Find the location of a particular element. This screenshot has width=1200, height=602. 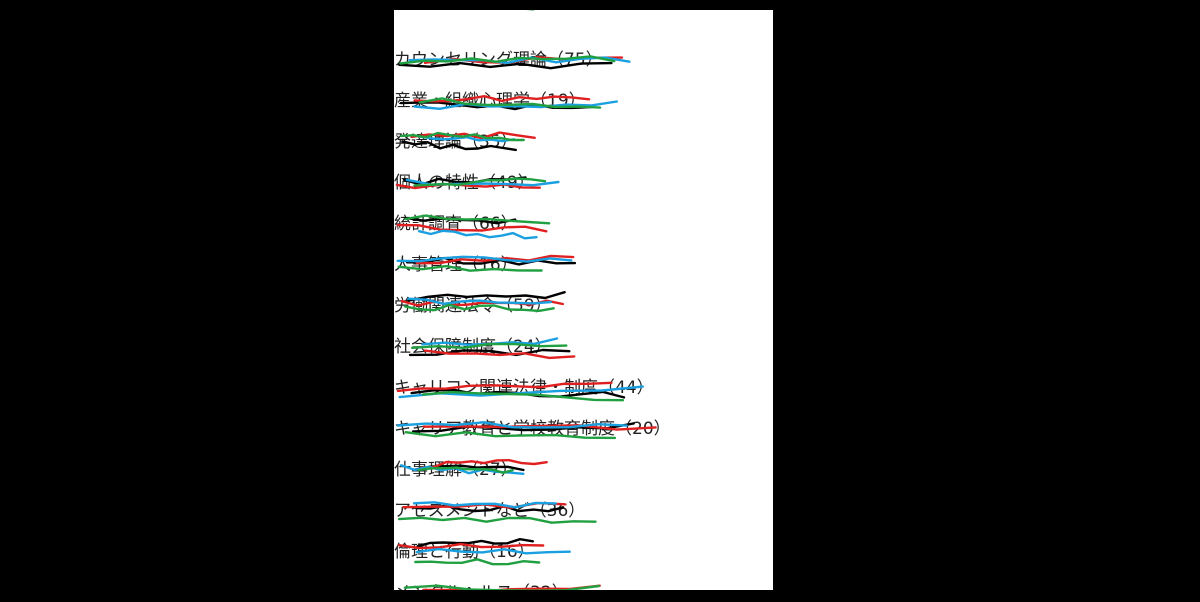

category-row: 社会保障制度（24） is located at coordinates (583, 347).